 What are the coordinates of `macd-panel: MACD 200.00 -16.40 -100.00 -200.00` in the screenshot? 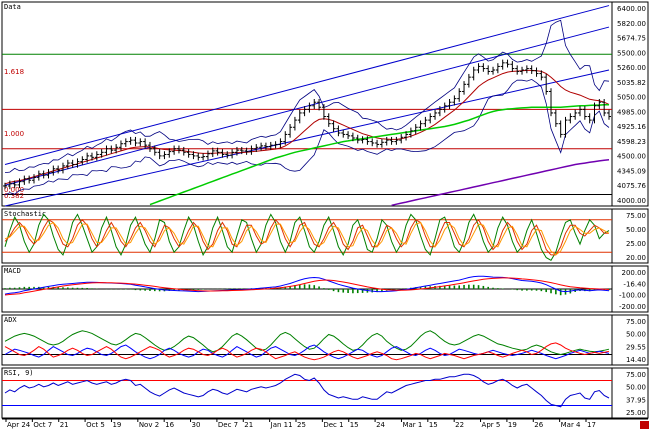 It's located at (325, 289).